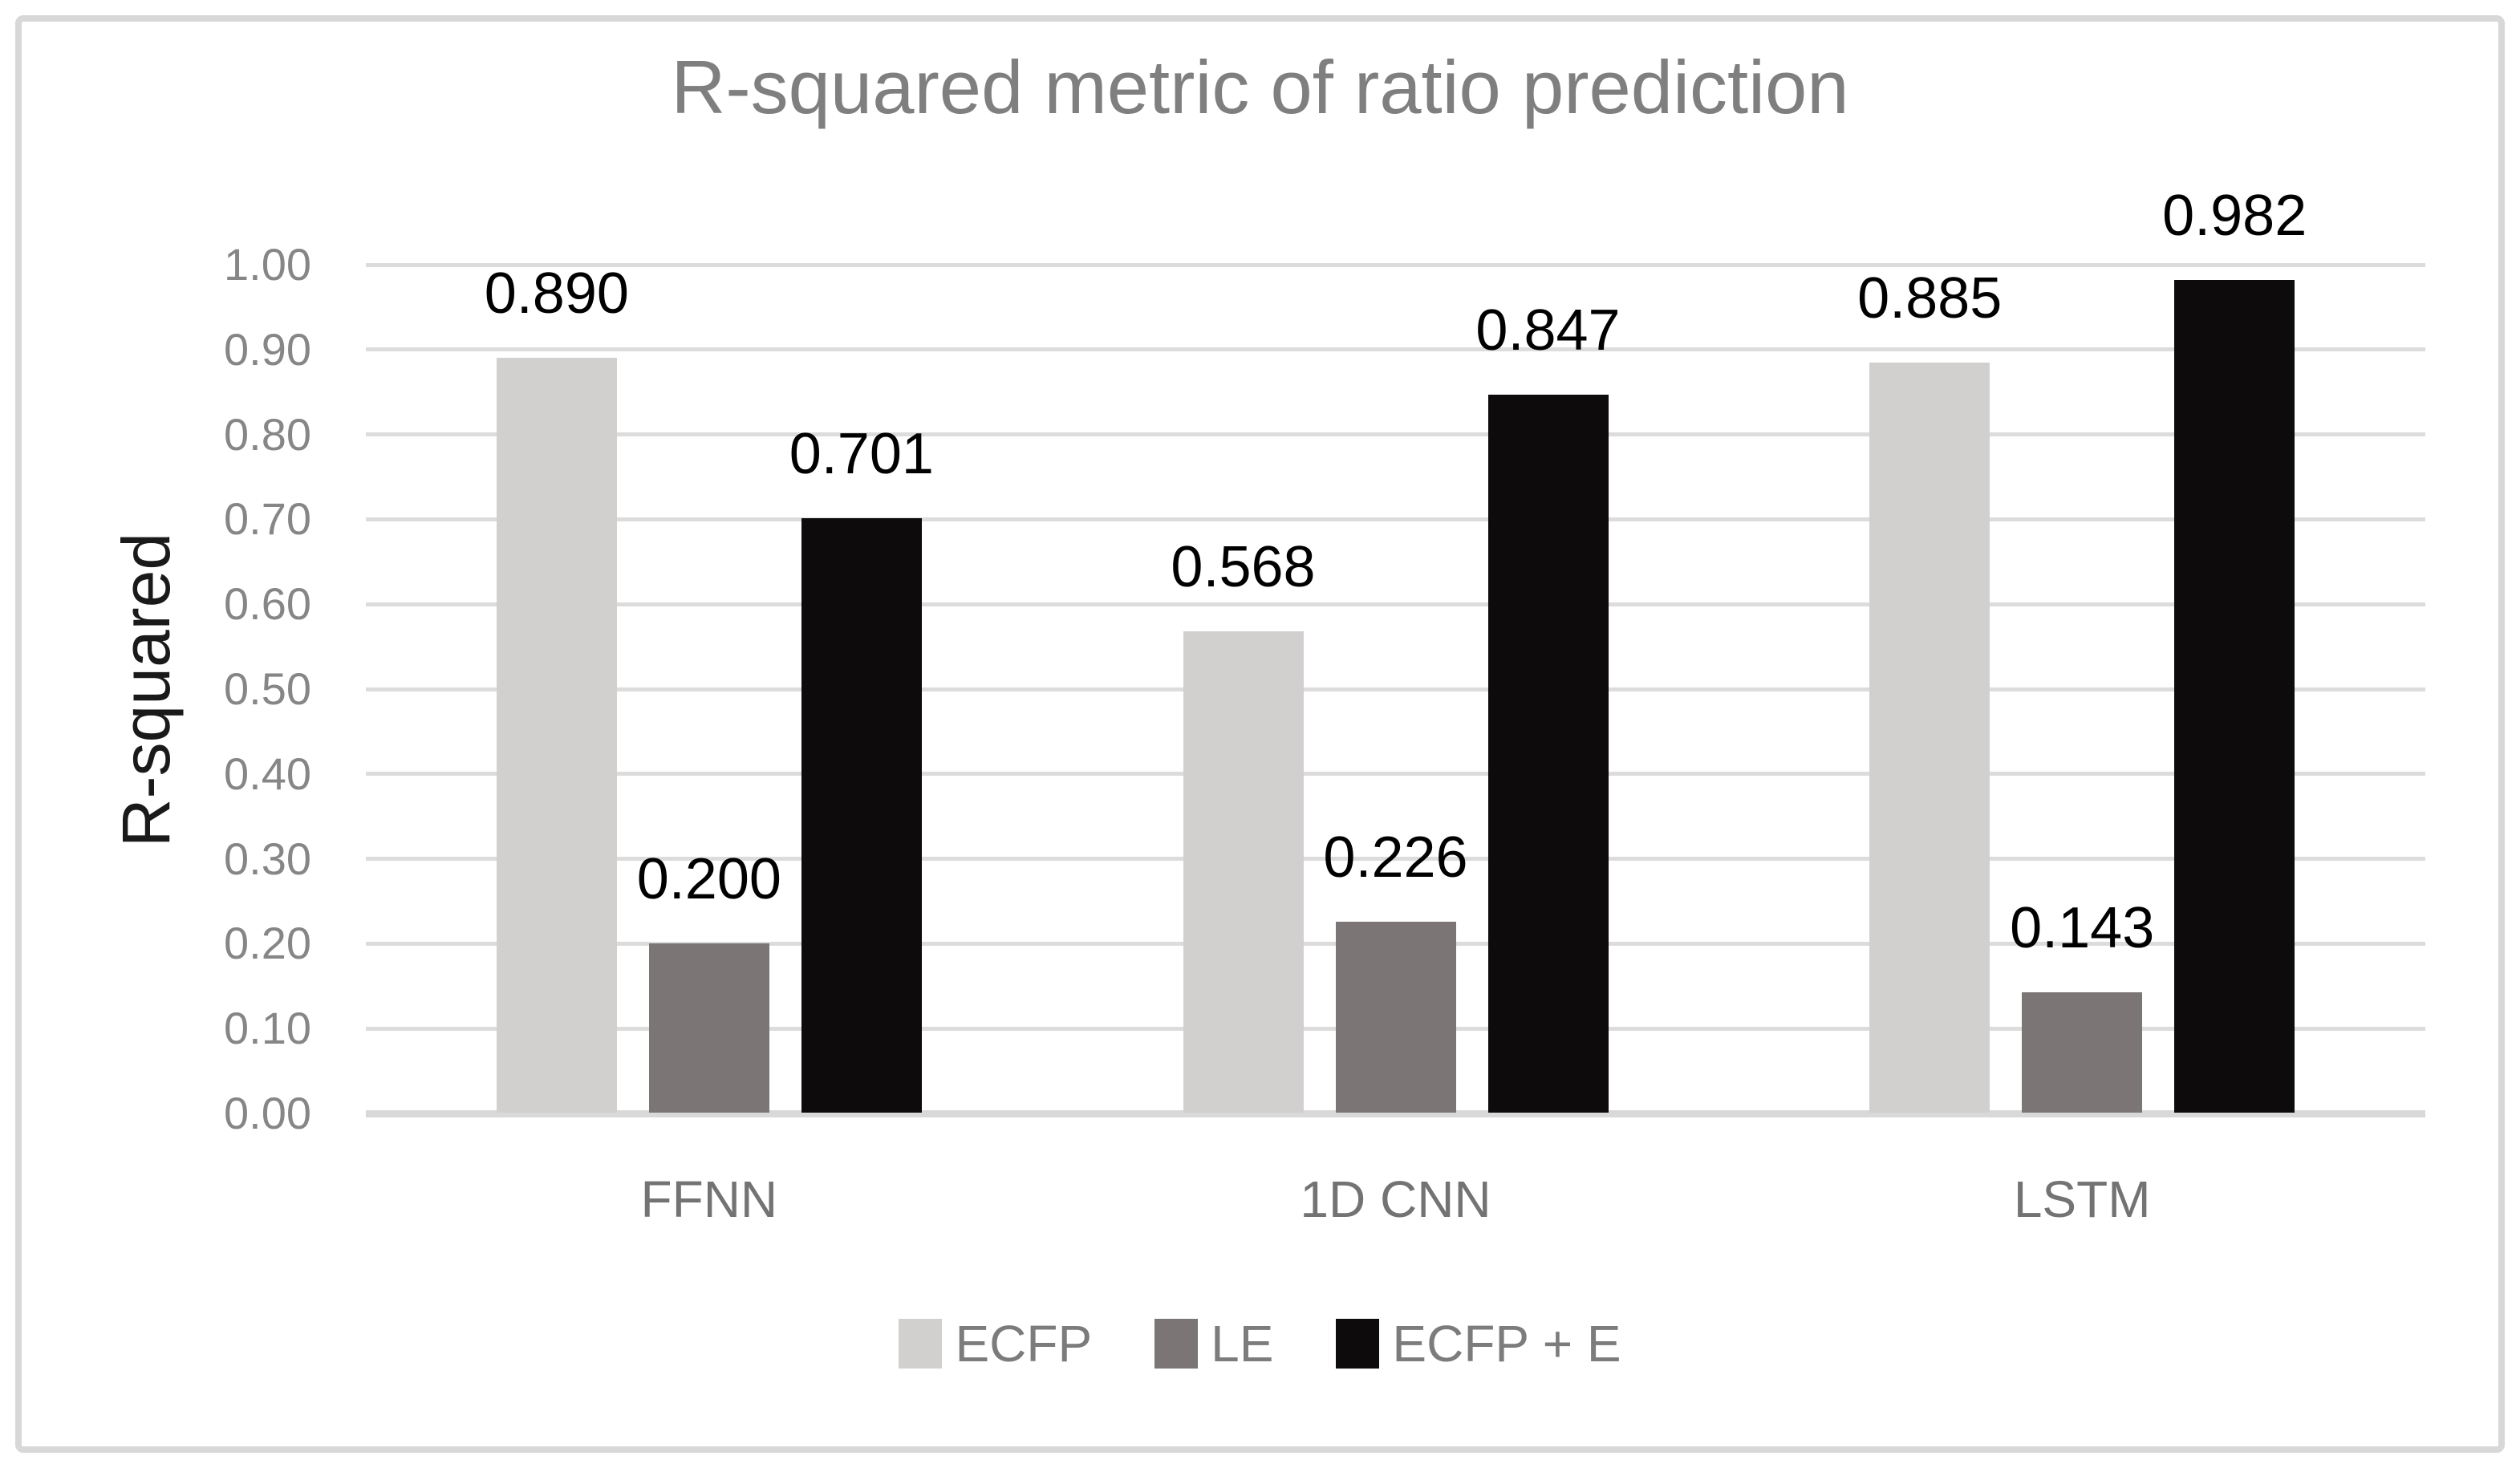 This screenshot has height=1468, width=2520. I want to click on bar-ECFP-LSTM, so click(1929, 737).